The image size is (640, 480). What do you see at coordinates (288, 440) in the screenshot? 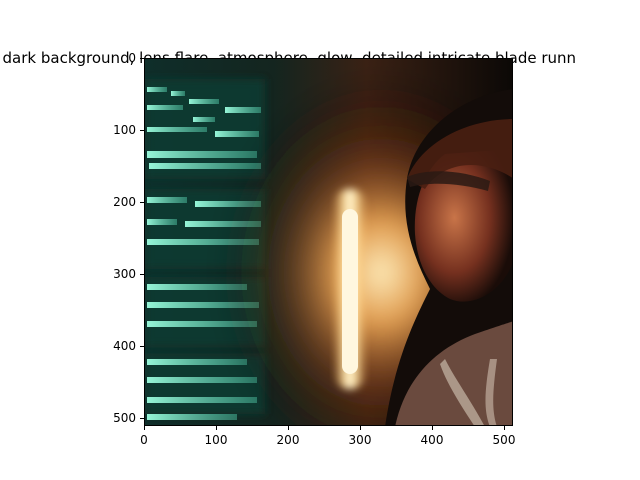
I see `x-tick-label: 200` at bounding box center [288, 440].